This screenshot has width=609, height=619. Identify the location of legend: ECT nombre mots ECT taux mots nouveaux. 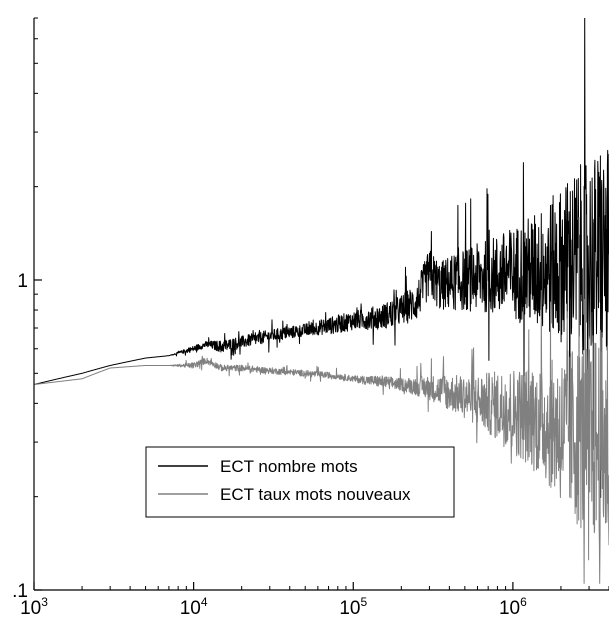
(300, 482).